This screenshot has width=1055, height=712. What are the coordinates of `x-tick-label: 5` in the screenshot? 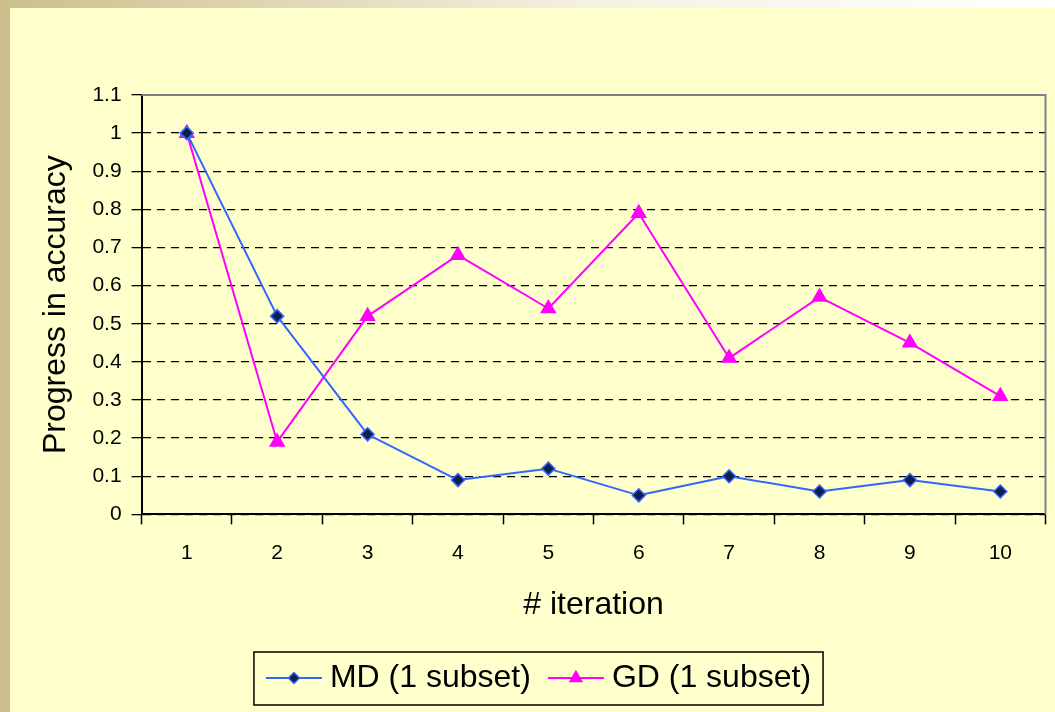 It's located at (548, 551).